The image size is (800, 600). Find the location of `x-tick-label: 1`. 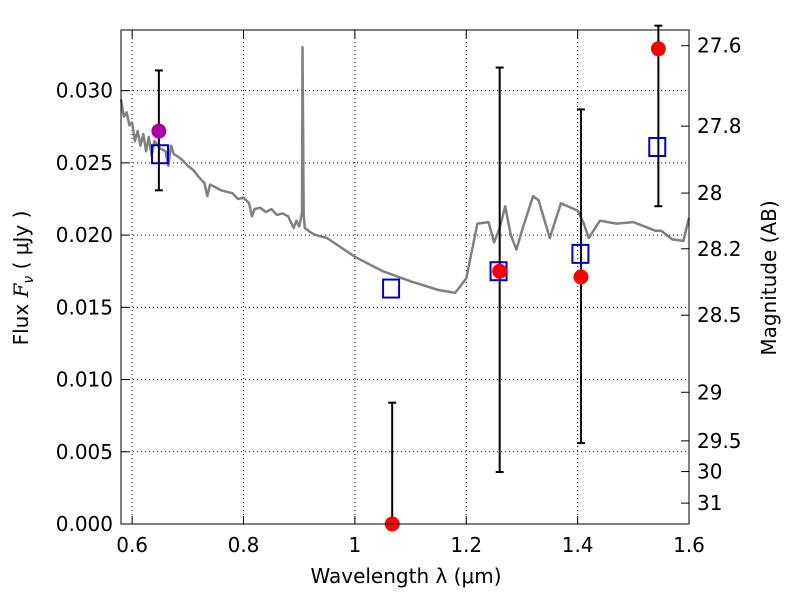

x-tick-label: 1 is located at coordinates (355, 545).